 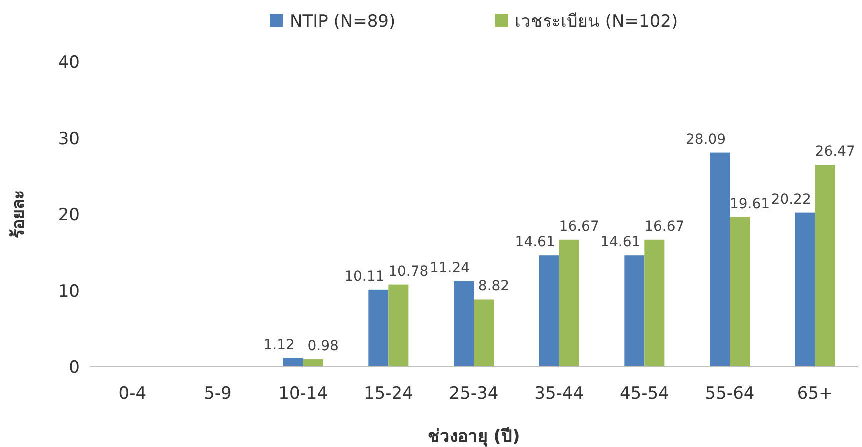 What do you see at coordinates (450, 268) in the screenshot?
I see `data-label: 11.24` at bounding box center [450, 268].